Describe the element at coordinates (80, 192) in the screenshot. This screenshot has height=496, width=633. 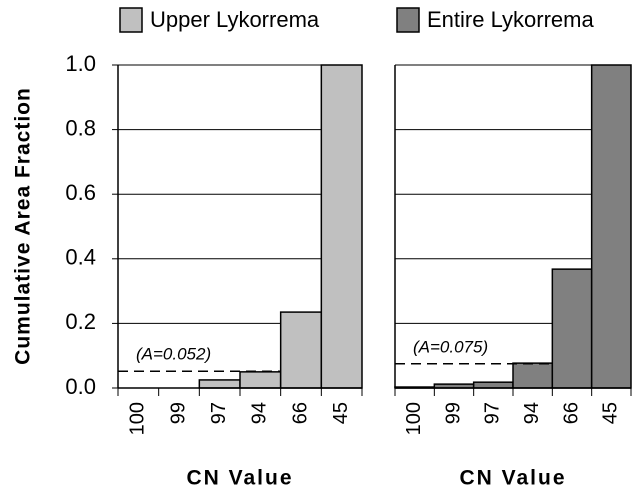
I see `y-tick-label: 0.6` at that location.